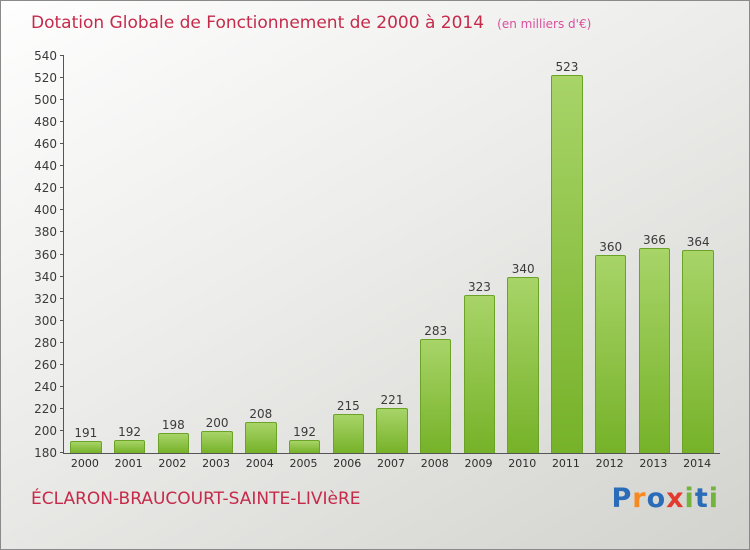  What do you see at coordinates (259, 463) in the screenshot?
I see `x-tick-label: 2004` at bounding box center [259, 463].